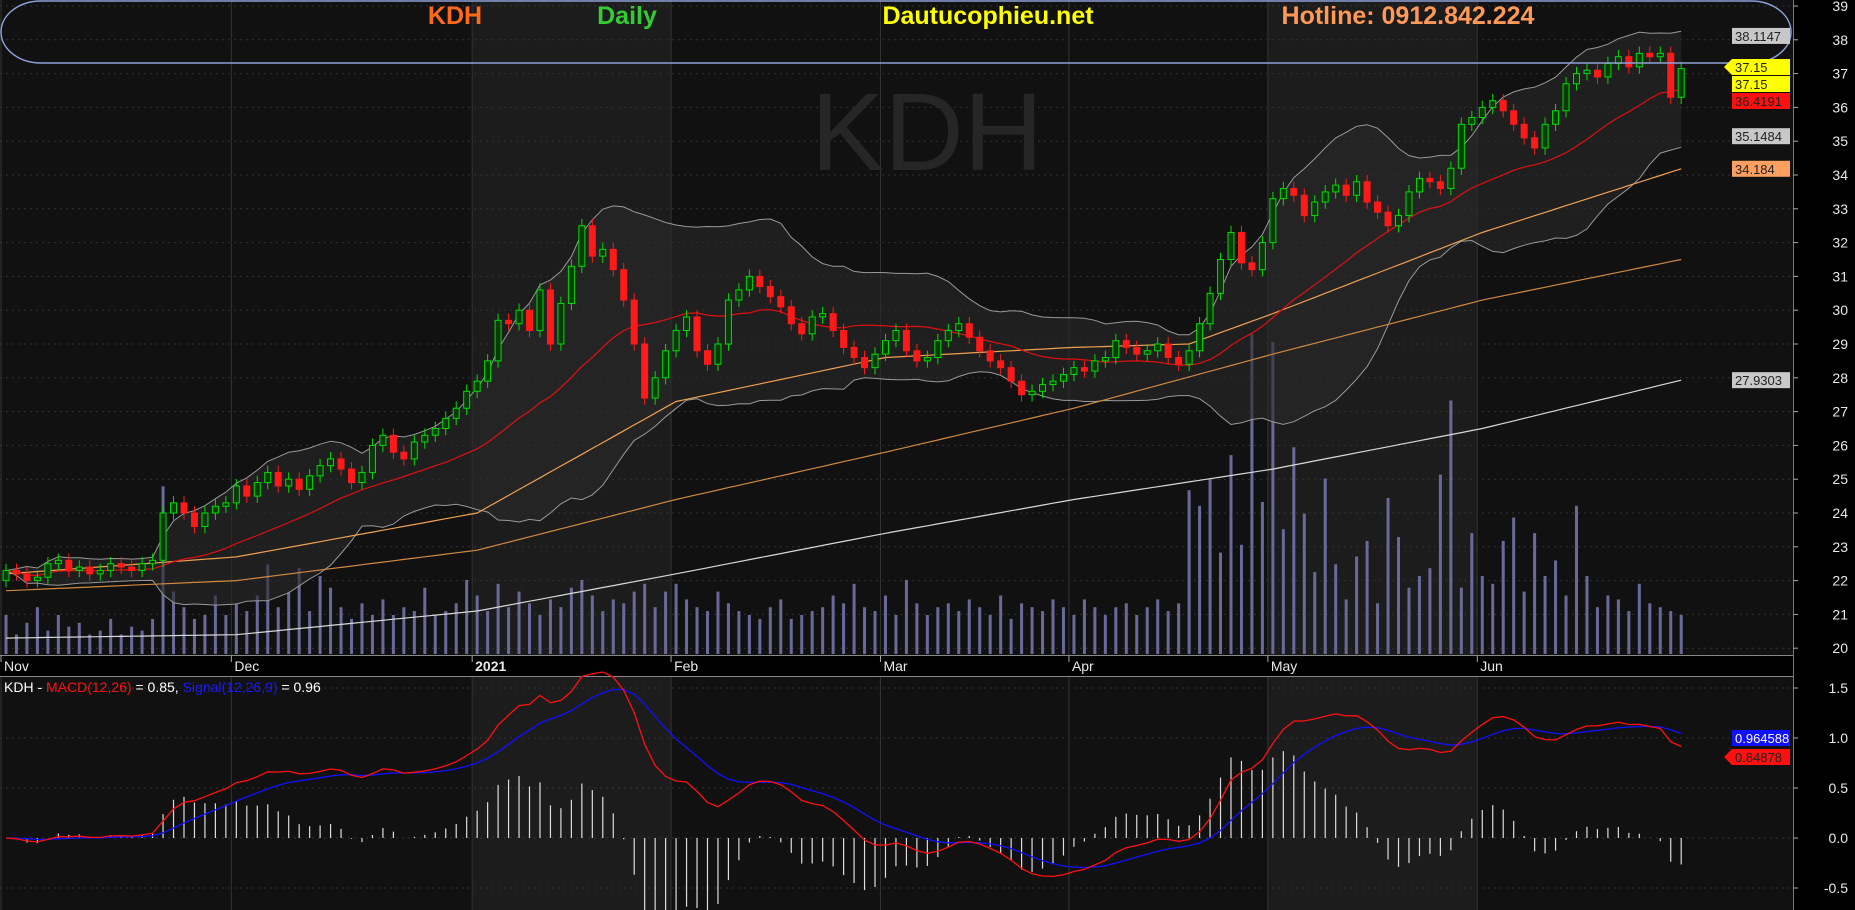 This screenshot has height=910, width=1855. Describe the element at coordinates (1761, 738) in the screenshot. I see `signal-value-label-bg` at that location.